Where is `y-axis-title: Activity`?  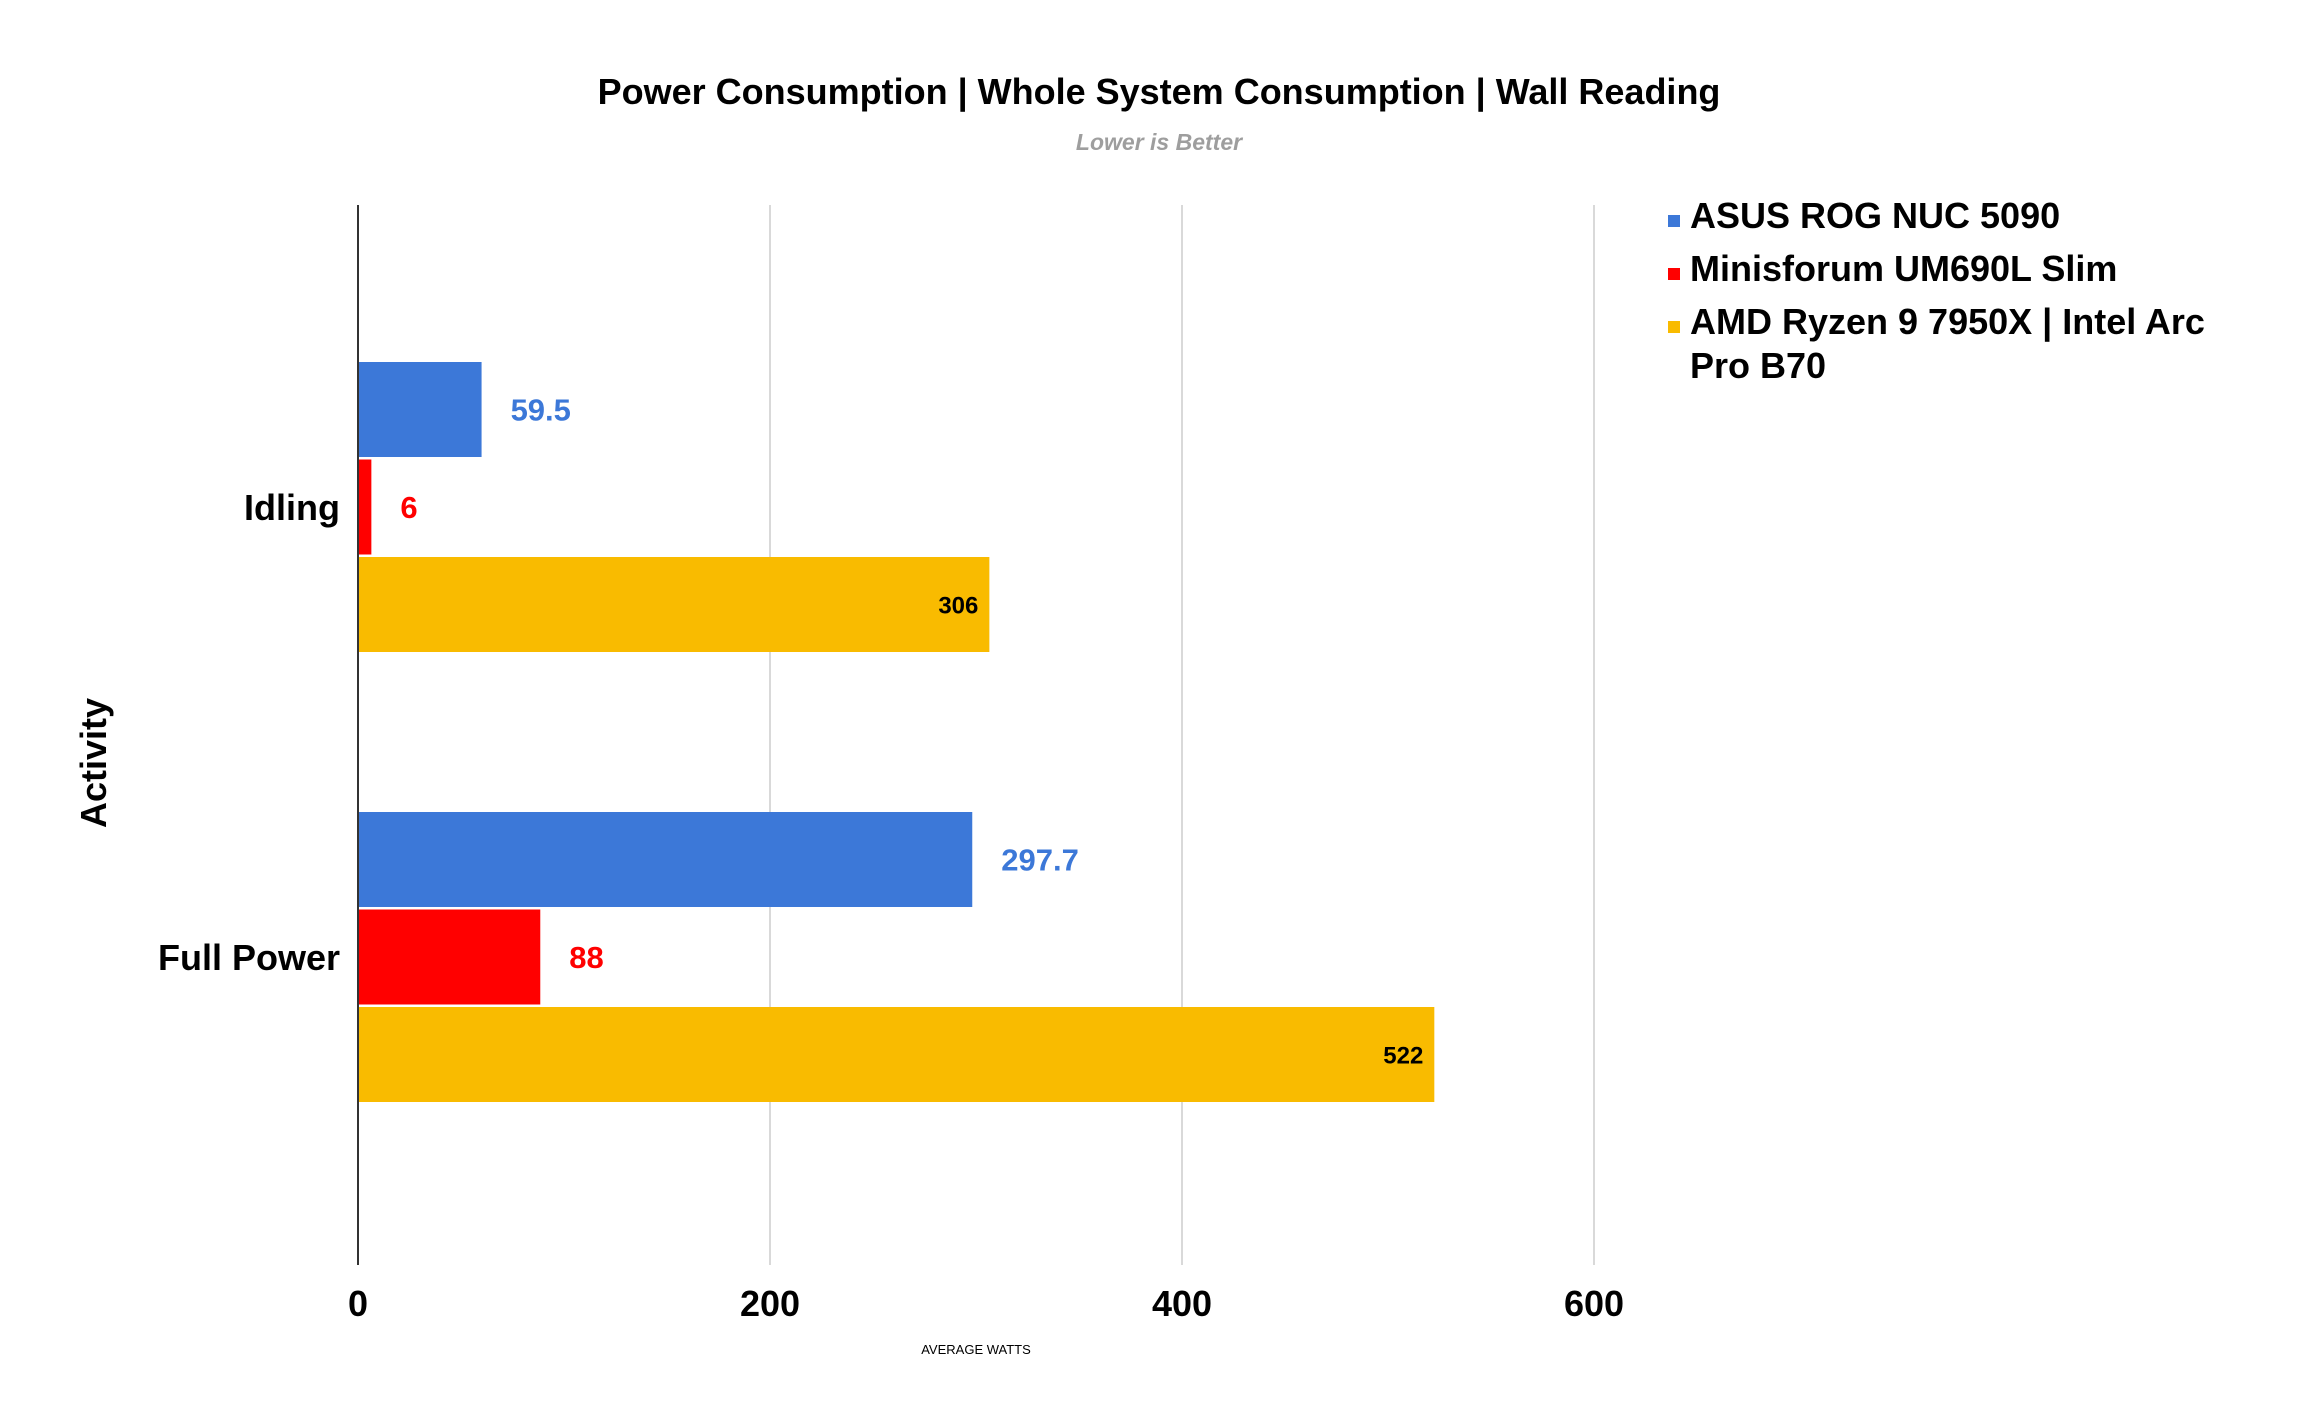 y-axis-title: Activity is located at coordinates (93, 763).